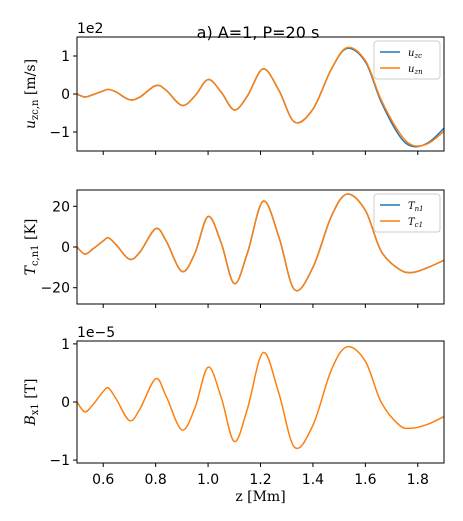  I want to click on x-tick-label: 0.8, so click(156, 480).